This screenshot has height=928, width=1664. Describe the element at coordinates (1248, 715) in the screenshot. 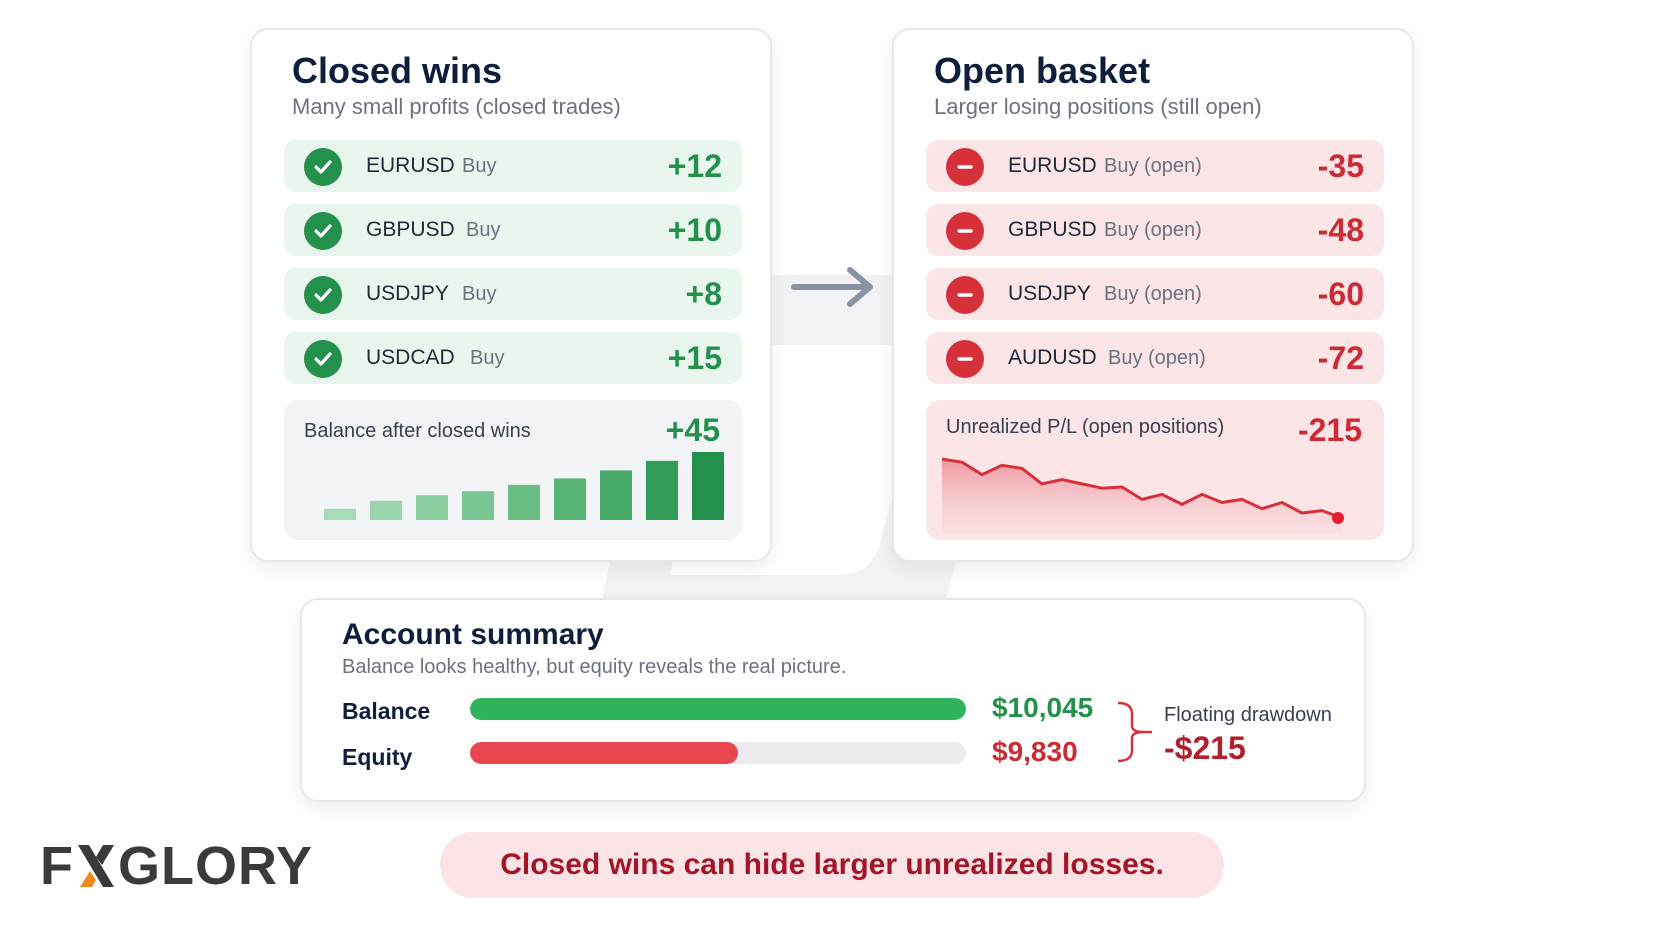

I see `floating-drawdown-label: Floating drawdown` at that location.